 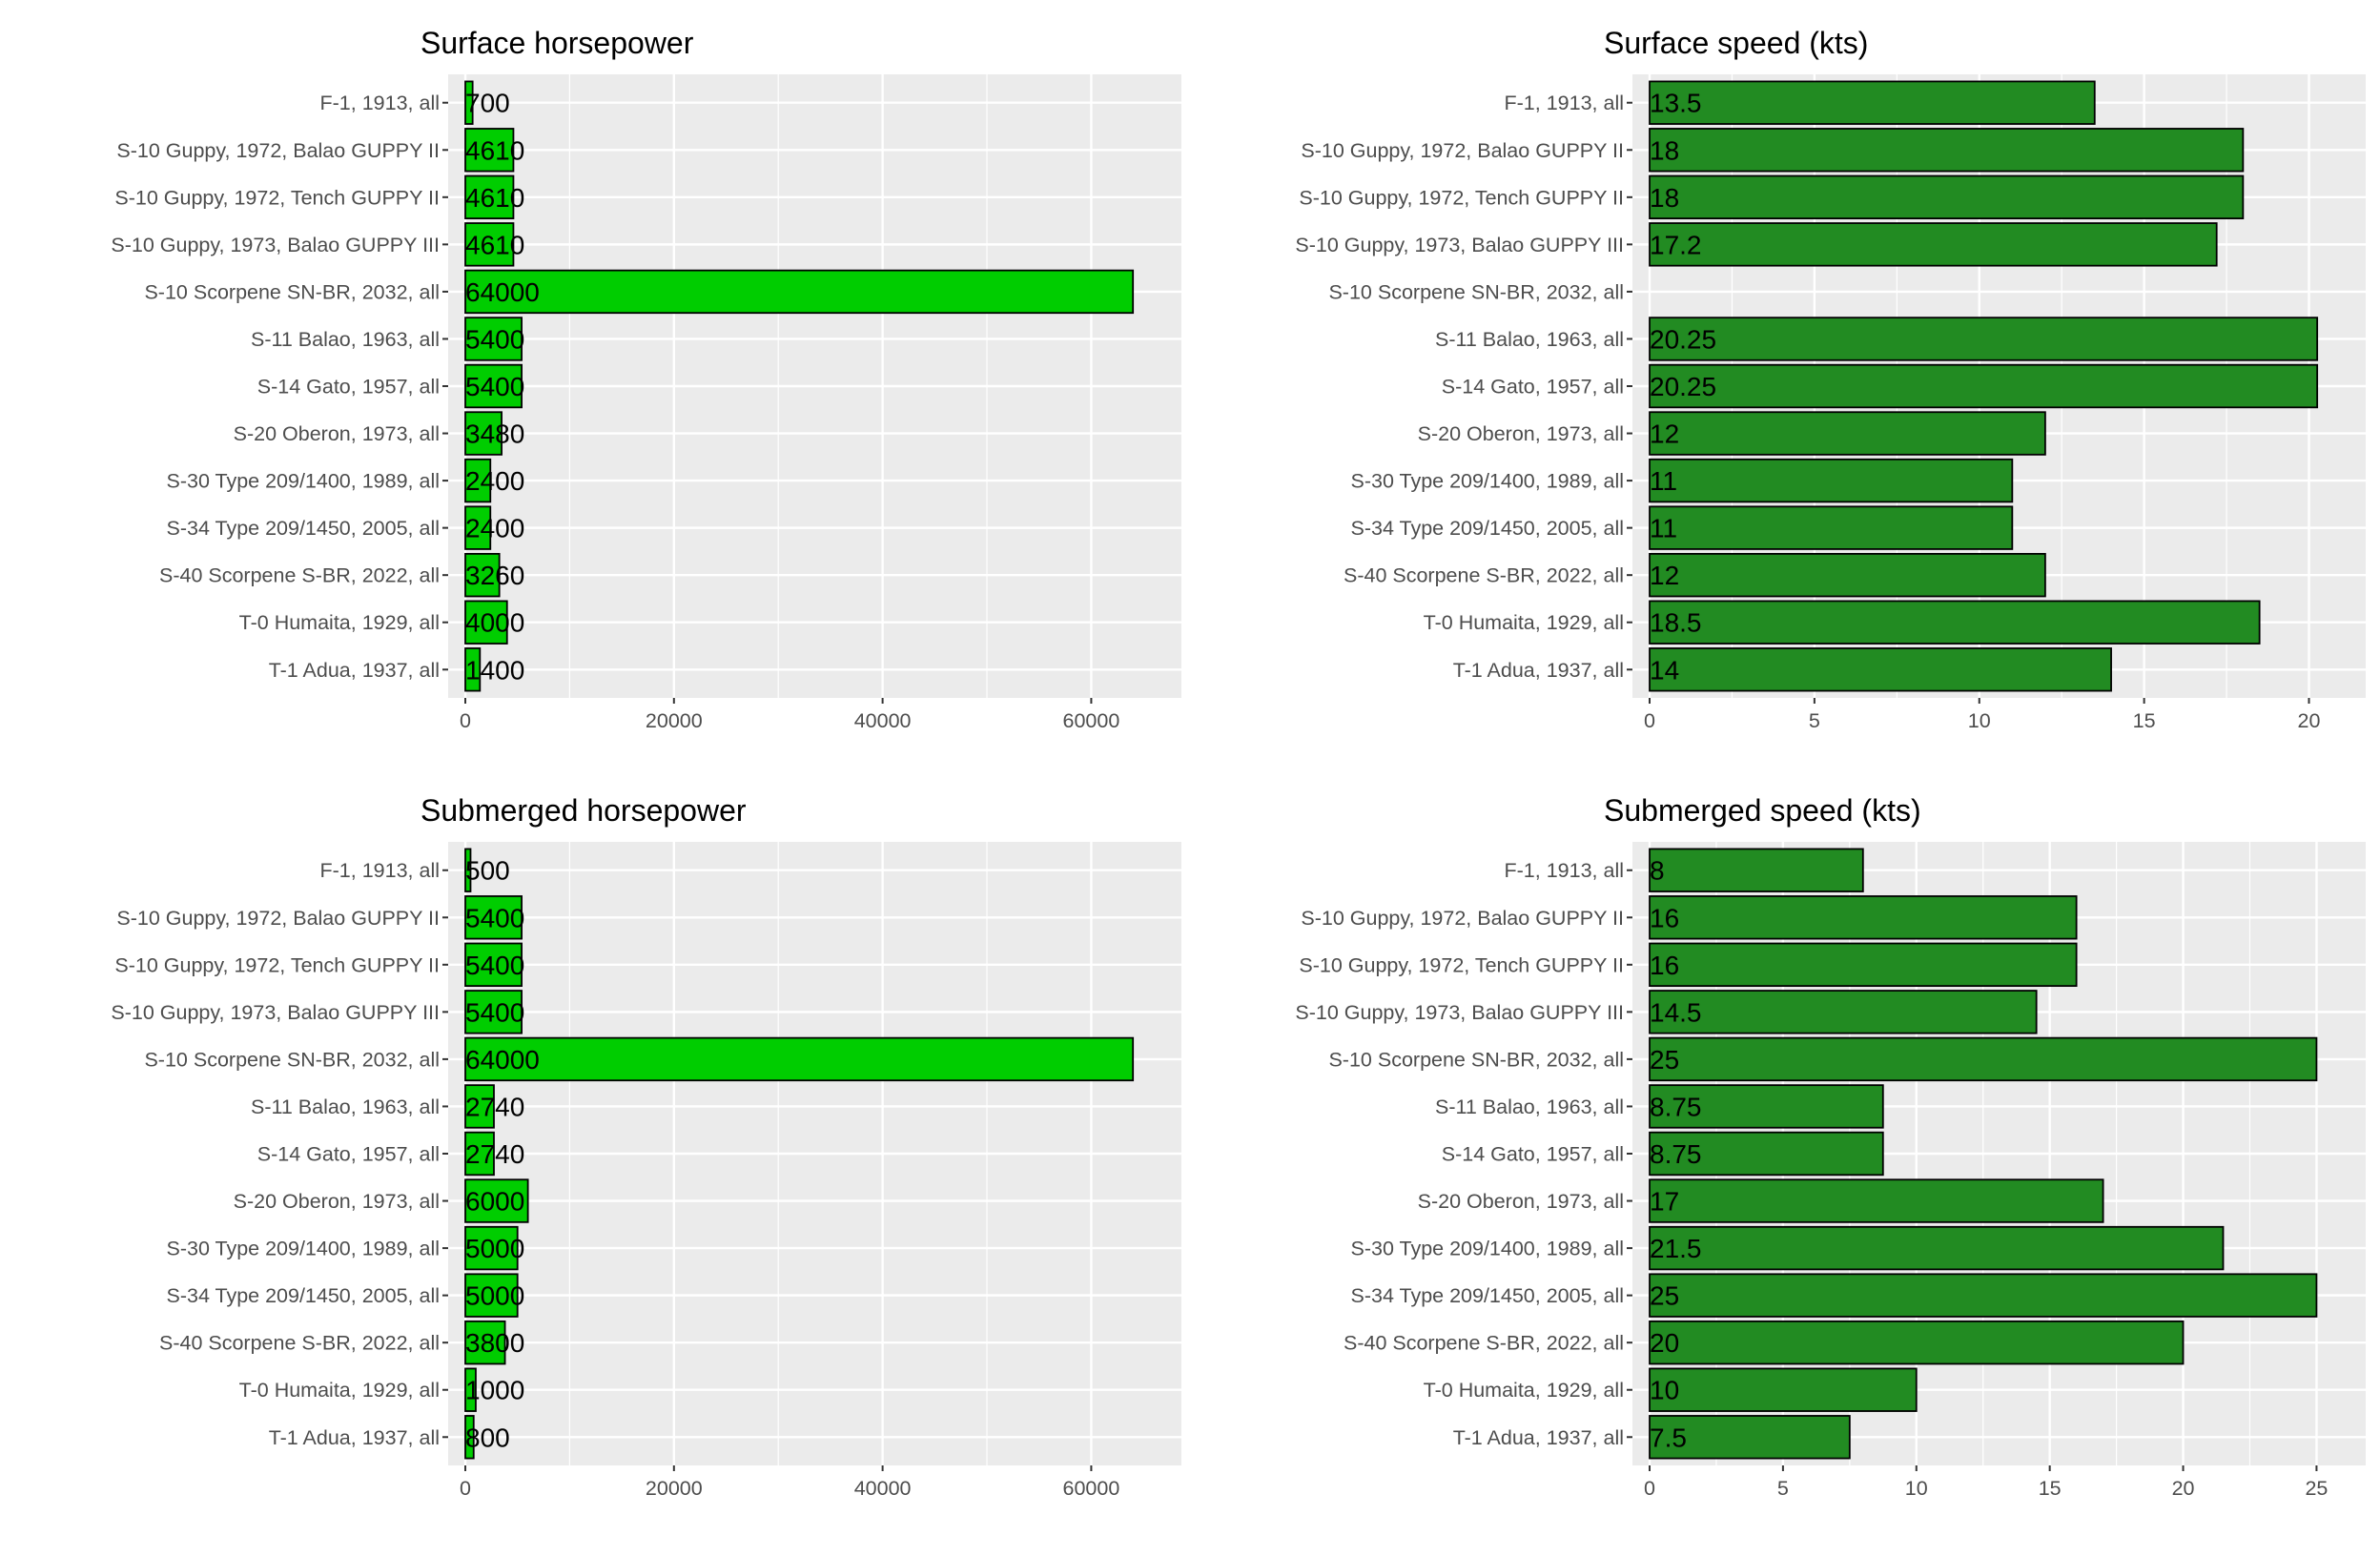 What do you see at coordinates (1564, 870) in the screenshot?
I see `category-label: F-1, 1913, all` at bounding box center [1564, 870].